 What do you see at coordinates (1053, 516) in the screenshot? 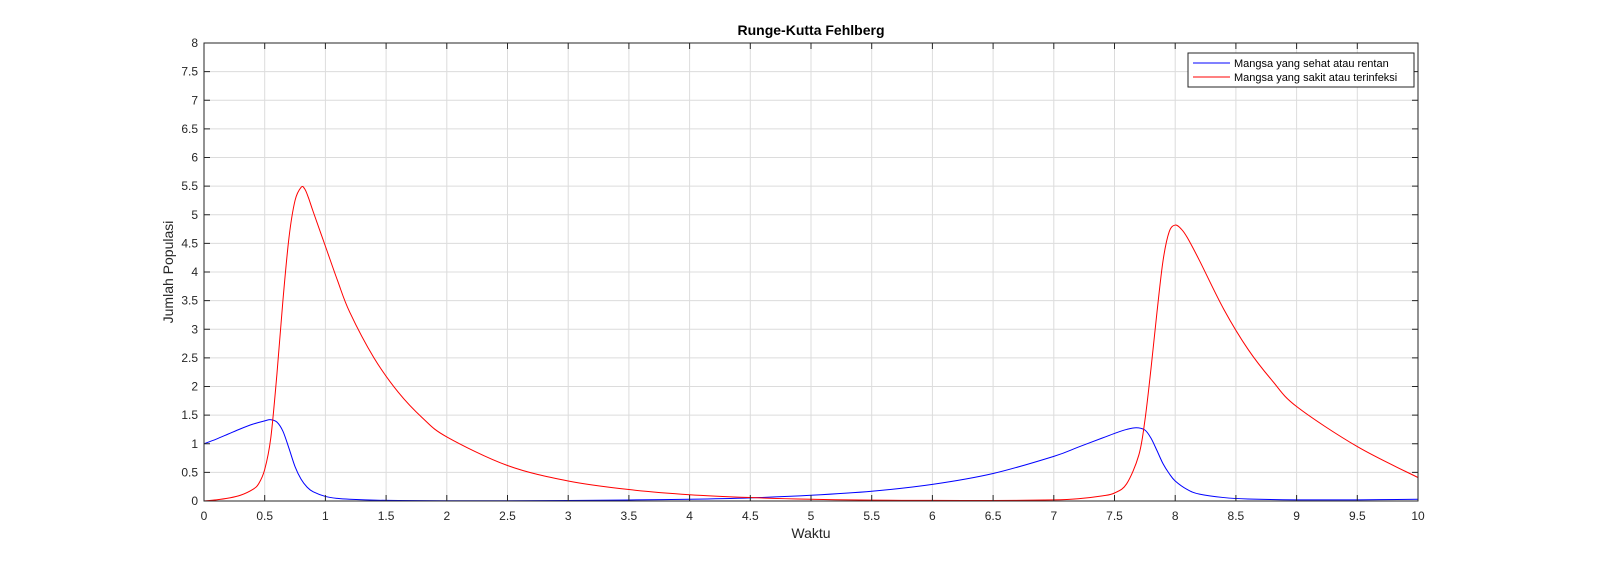
I see `x-tick-label: 7` at bounding box center [1053, 516].